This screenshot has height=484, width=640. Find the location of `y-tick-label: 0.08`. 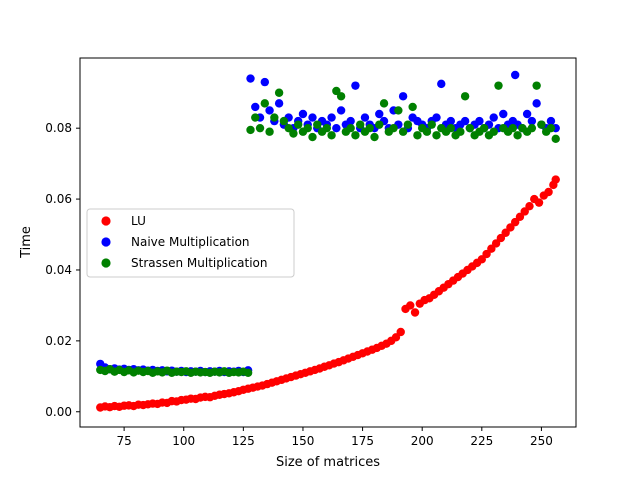

y-tick-label: 0.08 is located at coordinates (58, 128).